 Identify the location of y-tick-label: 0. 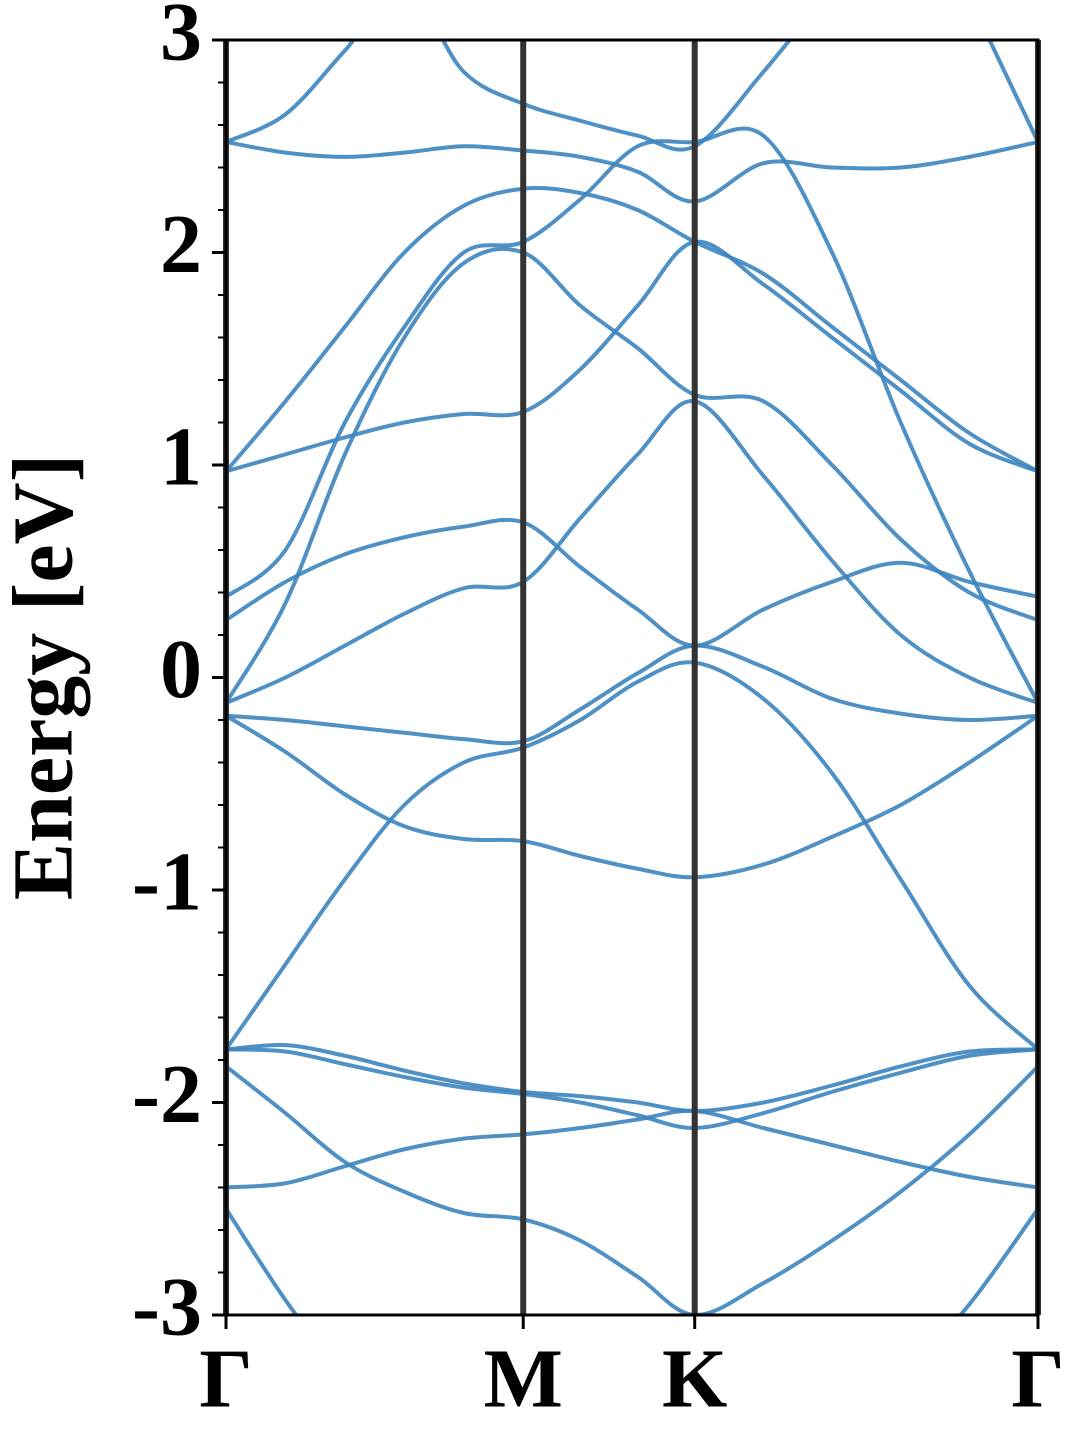
(181, 669).